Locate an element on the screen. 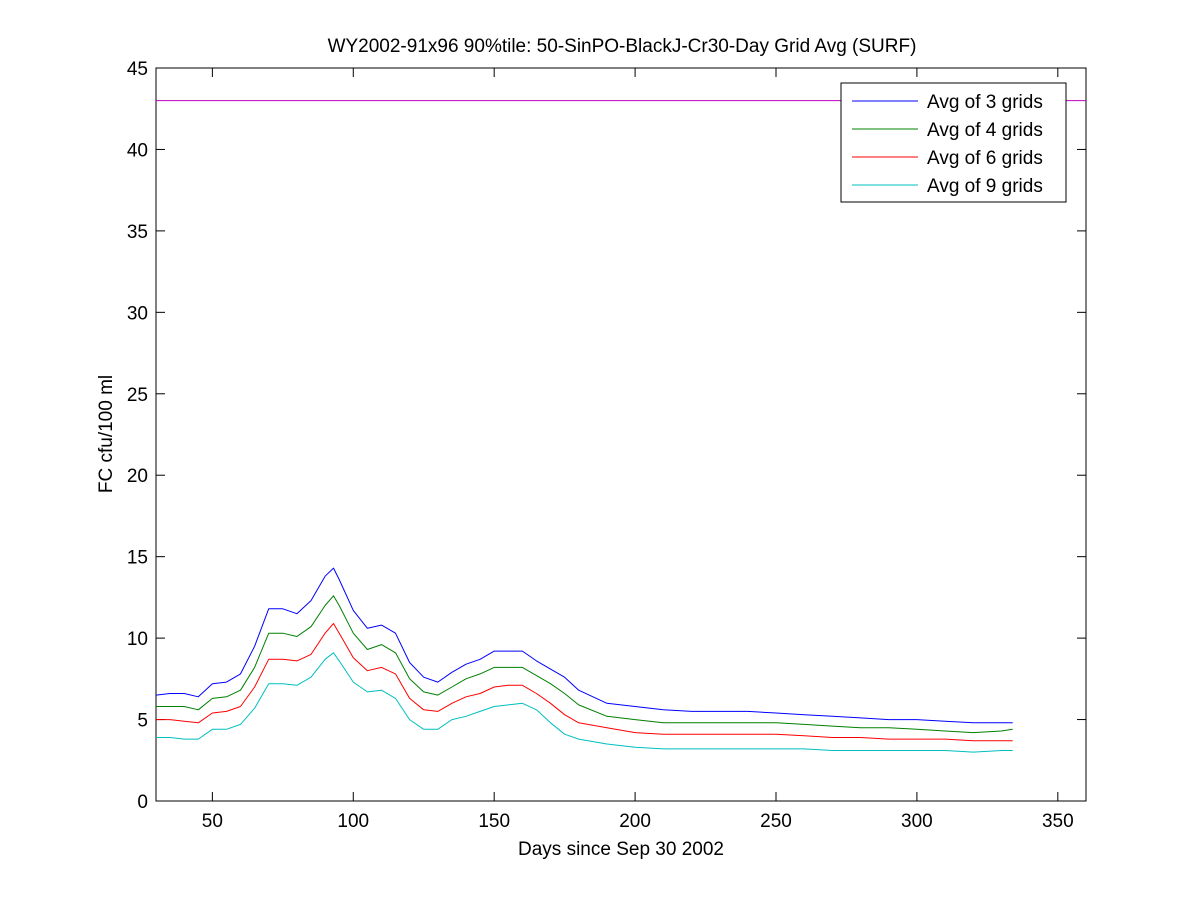 This screenshot has width=1200, height=900. legend-label-2: Avg of 4 grids is located at coordinates (985, 130).